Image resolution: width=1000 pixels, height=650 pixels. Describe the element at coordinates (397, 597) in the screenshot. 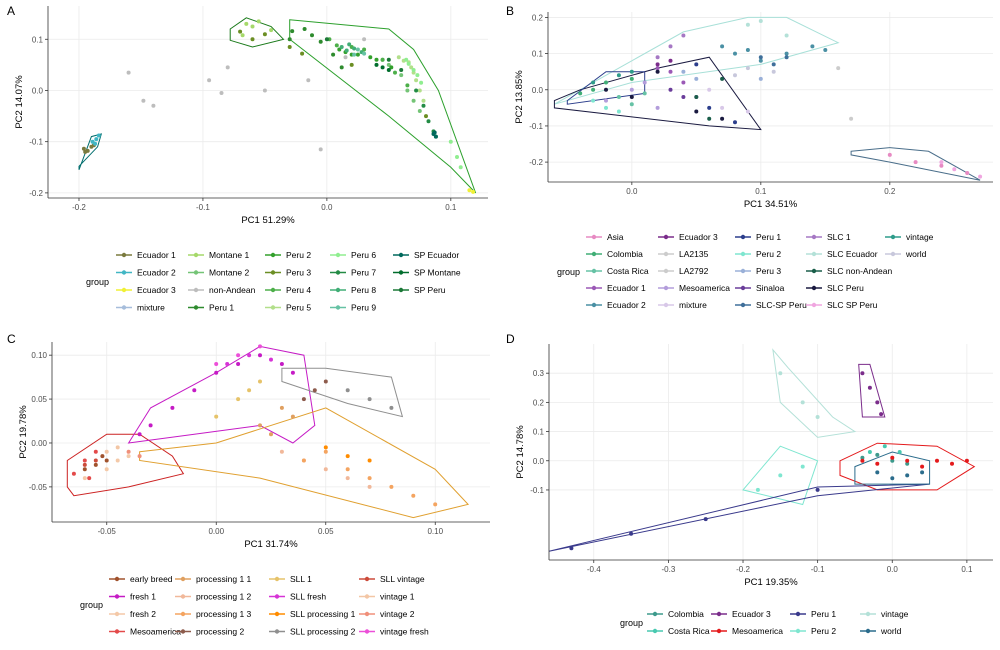

I see `legend-label: vintage 1` at that location.